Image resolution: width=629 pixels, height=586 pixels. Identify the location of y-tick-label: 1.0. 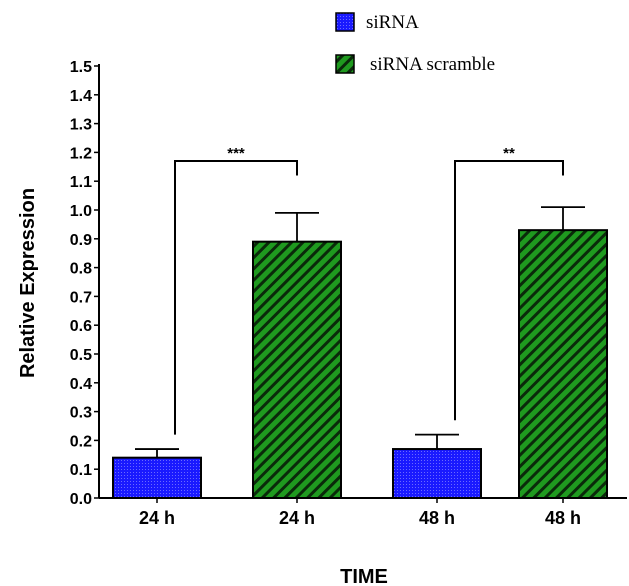
(81, 211).